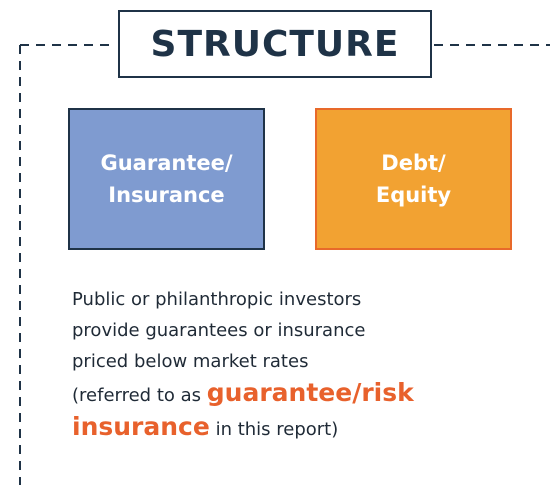 This screenshot has width=550, height=485. Describe the element at coordinates (413, 179) in the screenshot. I see `debt-box: Debt/ Equity` at that location.